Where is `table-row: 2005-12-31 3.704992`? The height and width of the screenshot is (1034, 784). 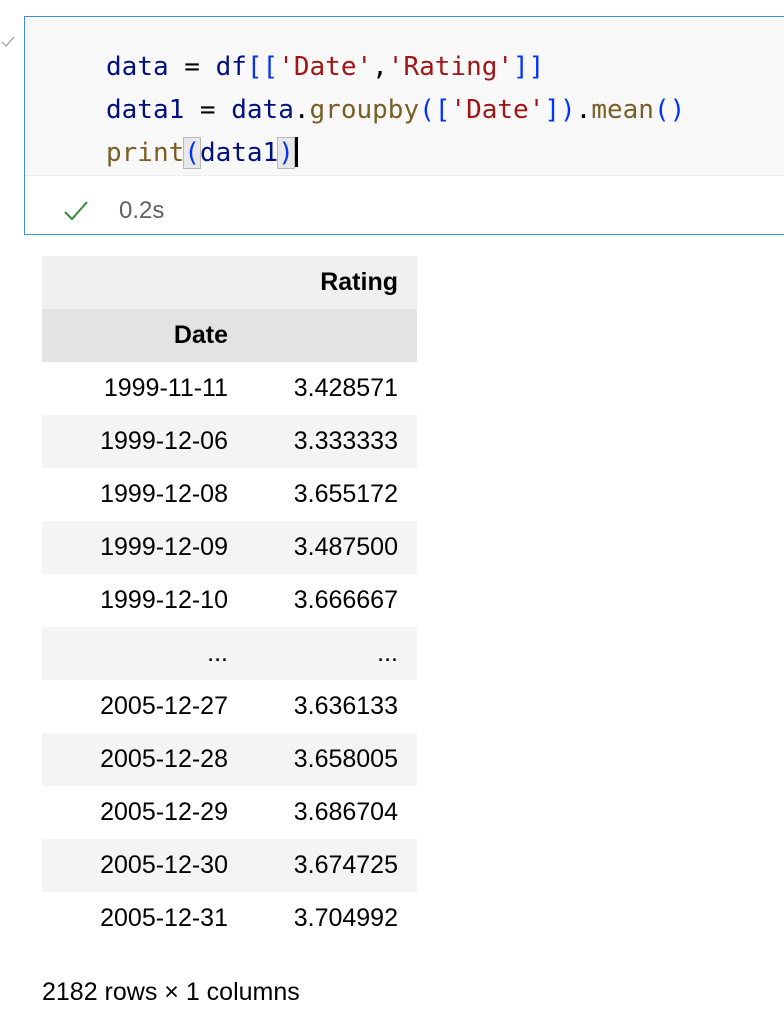
table-row: 2005-12-31 3.704992 is located at coordinates (229, 918).